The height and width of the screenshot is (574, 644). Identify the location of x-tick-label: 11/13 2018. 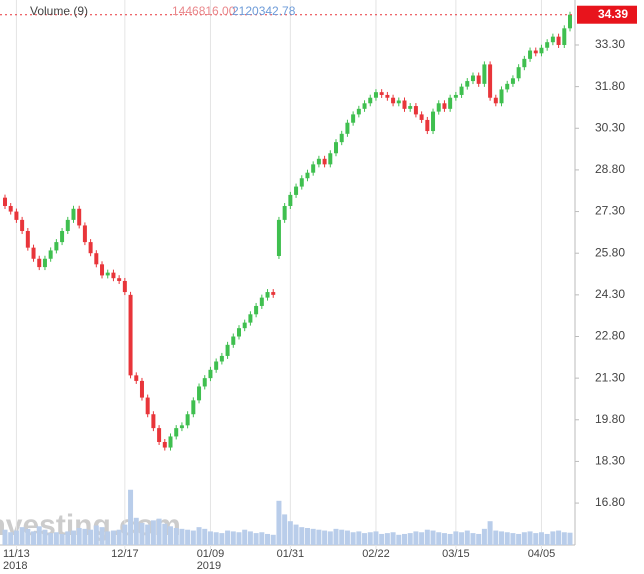
(16, 560).